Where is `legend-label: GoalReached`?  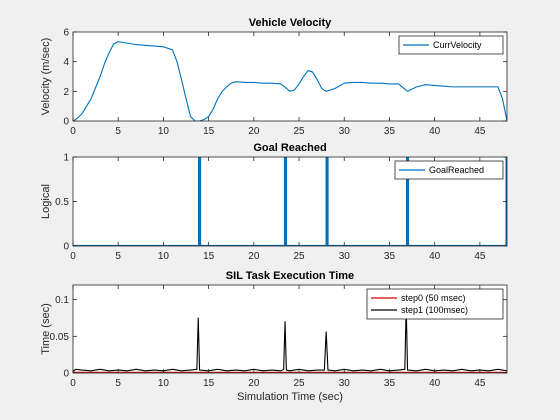
legend-label: GoalReached is located at coordinates (456, 170).